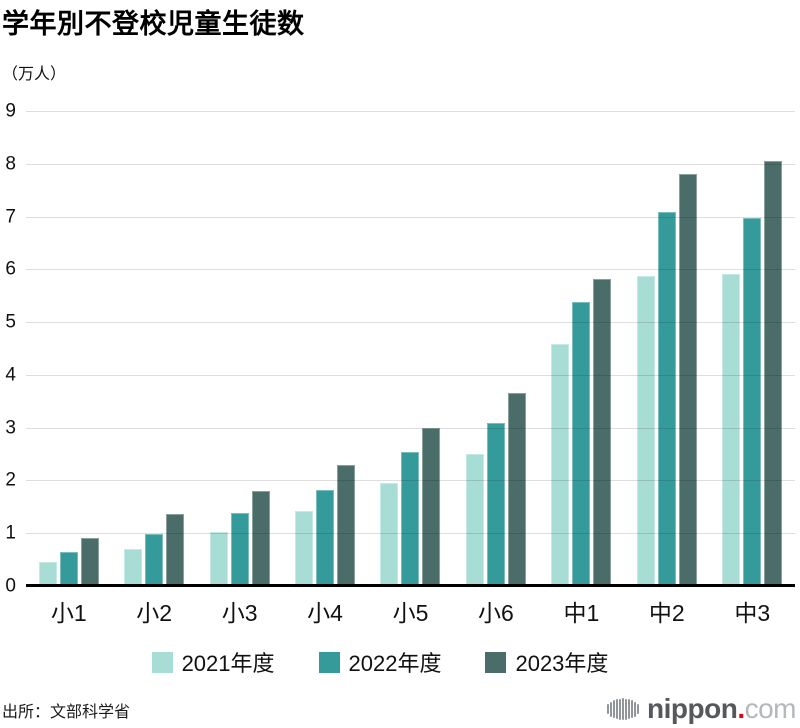 Image resolution: width=800 pixels, height=728 pixels. Describe the element at coordinates (562, 663) in the screenshot. I see `legend-label: 2023年度` at that location.